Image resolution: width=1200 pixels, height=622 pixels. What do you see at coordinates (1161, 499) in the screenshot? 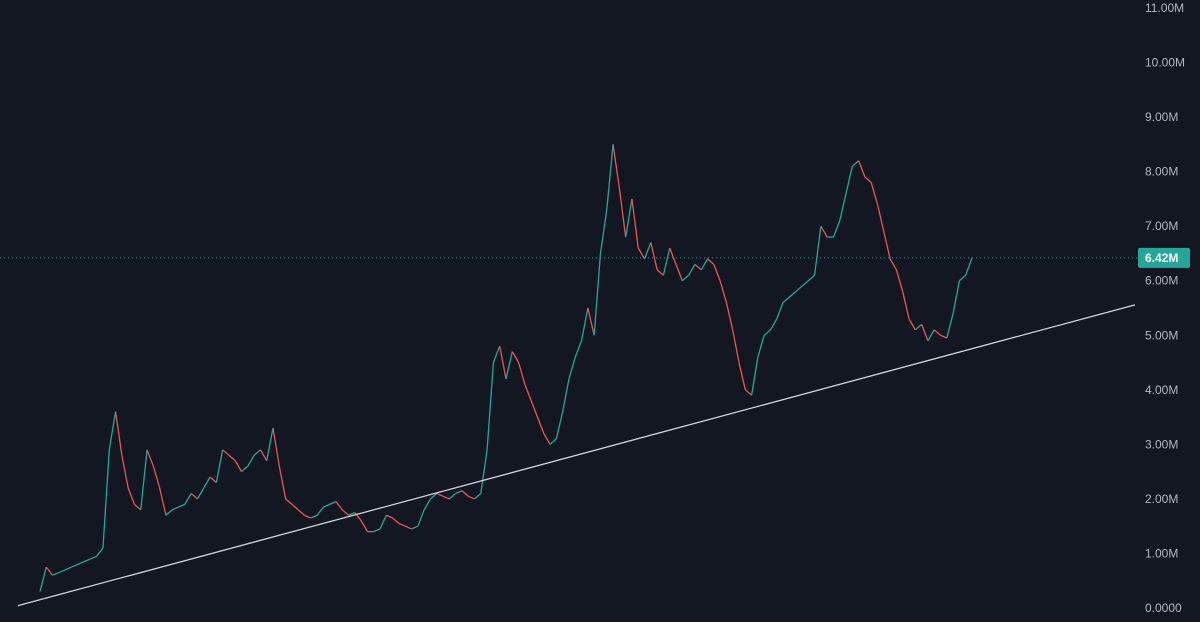
I see `y-tick-label: 2.00M` at bounding box center [1161, 499].